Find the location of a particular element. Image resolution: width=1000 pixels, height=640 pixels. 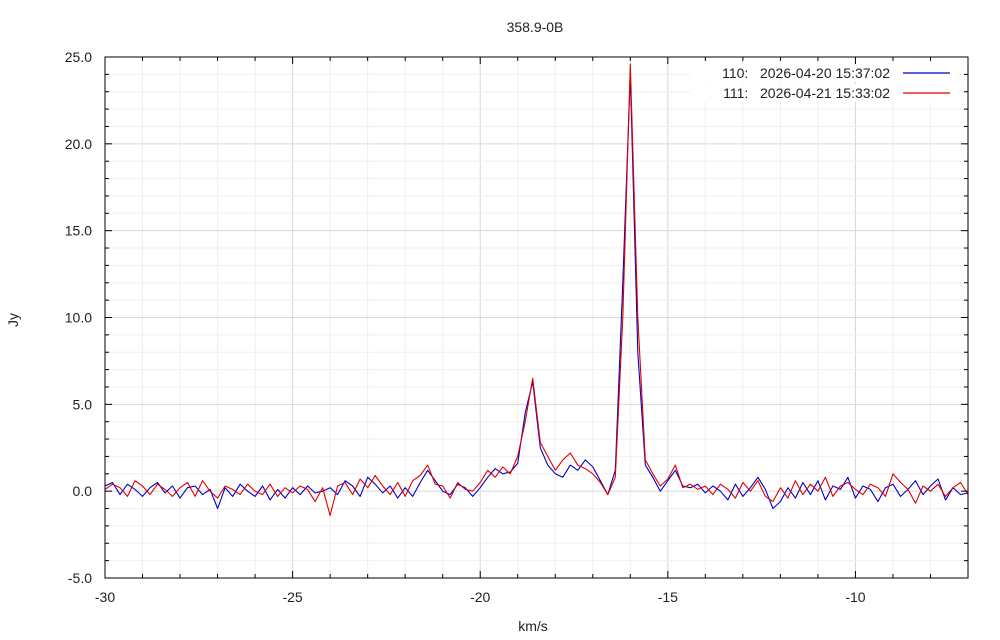

y-tick-label: -5.0 is located at coordinates (80, 578).